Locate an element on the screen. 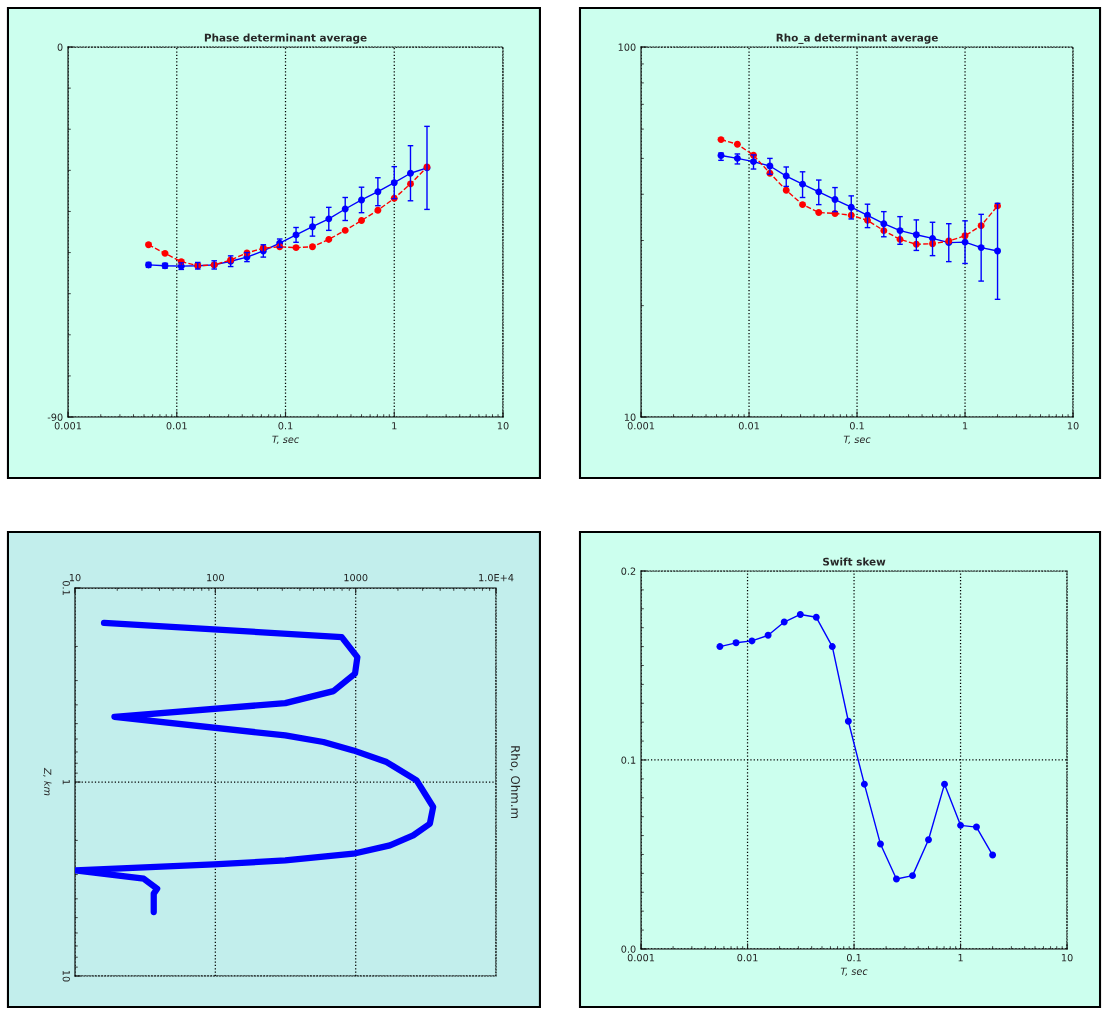 This screenshot has width=1106, height=1009. chart-title: Rho_a determinant average is located at coordinates (857, 38).